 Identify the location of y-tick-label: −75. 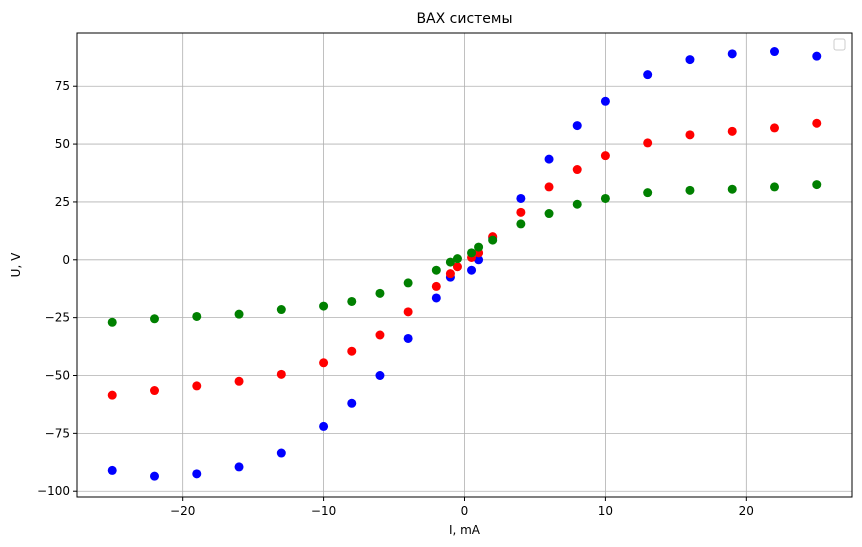
(57, 433).